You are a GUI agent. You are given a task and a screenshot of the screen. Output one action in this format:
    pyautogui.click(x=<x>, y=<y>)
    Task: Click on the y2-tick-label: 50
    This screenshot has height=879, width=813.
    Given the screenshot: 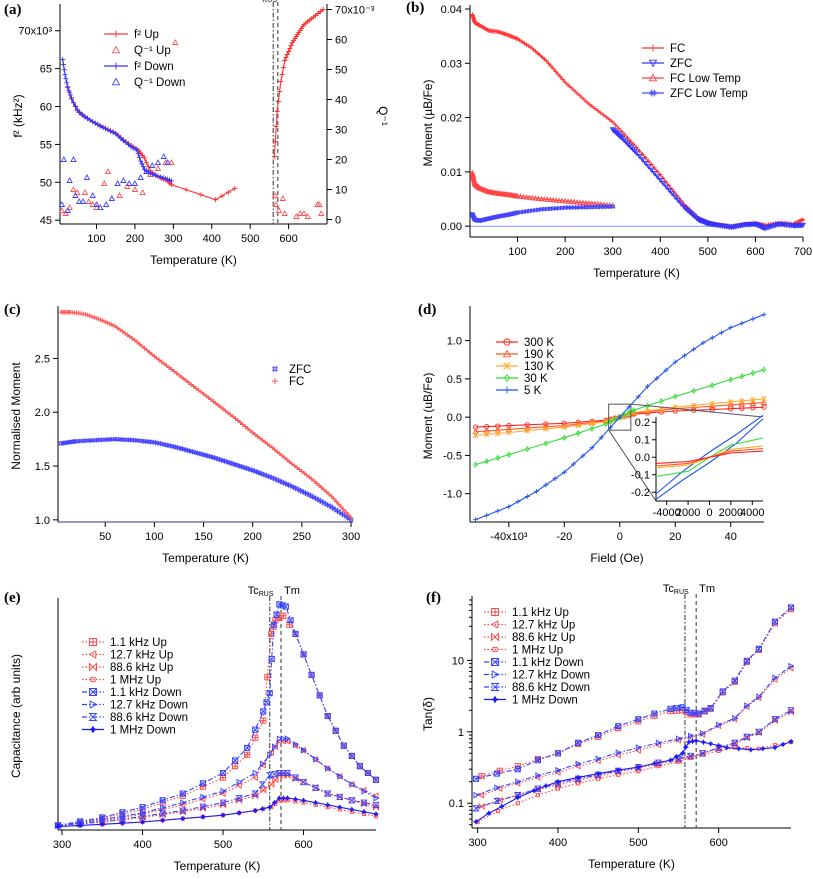 What is the action you would take?
    pyautogui.click(x=341, y=71)
    